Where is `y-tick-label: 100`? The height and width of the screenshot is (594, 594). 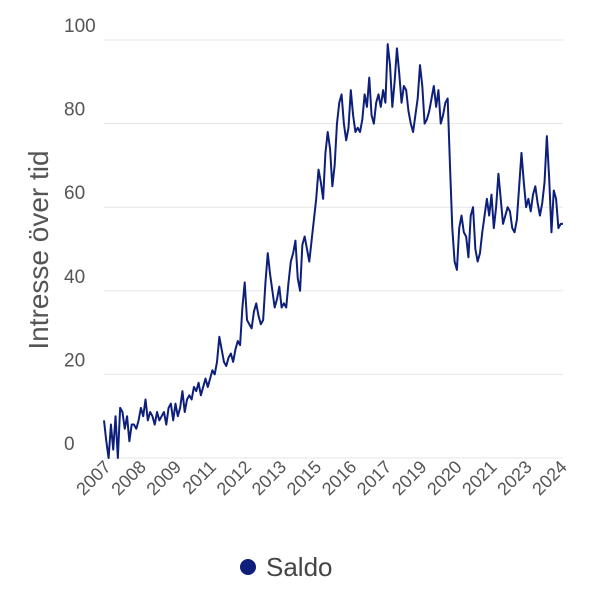 y-tick-label: 100 is located at coordinates (80, 26).